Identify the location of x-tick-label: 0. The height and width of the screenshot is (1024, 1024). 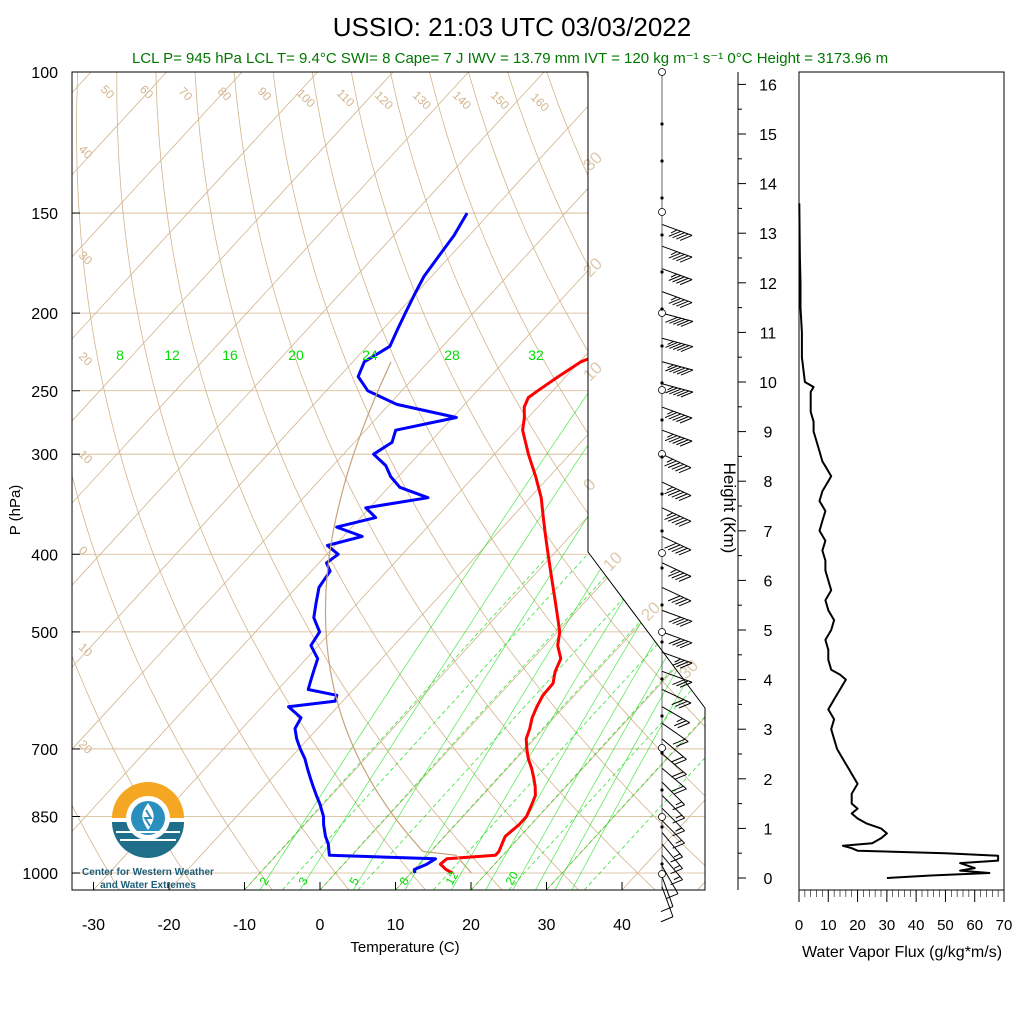
(320, 925).